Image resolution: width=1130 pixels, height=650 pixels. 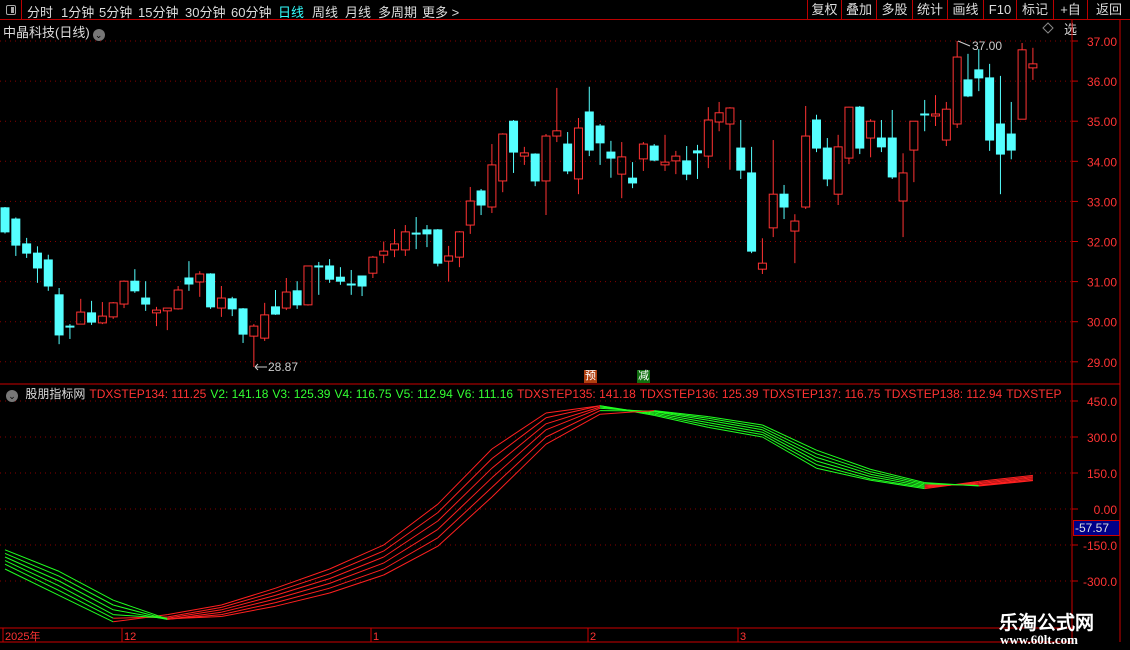 What do you see at coordinates (576, 394) in the screenshot?
I see `legend-item: TDXSTEP135: 141.18` at bounding box center [576, 394].